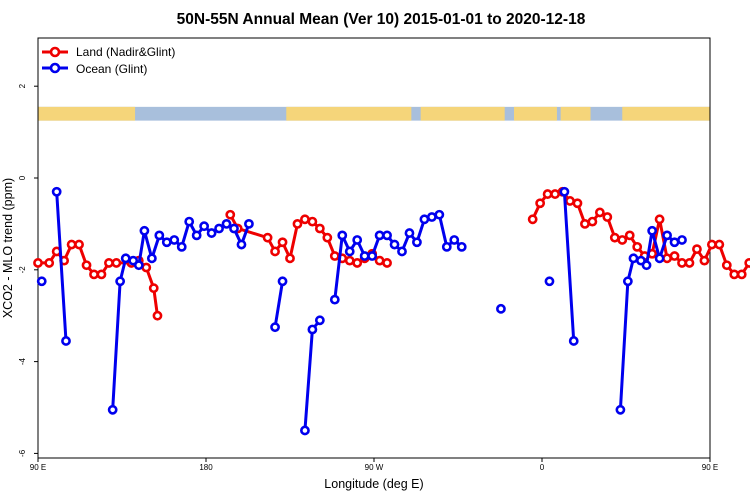 The image size is (750, 500). I want to click on x-tick-label: 0, so click(542, 467).